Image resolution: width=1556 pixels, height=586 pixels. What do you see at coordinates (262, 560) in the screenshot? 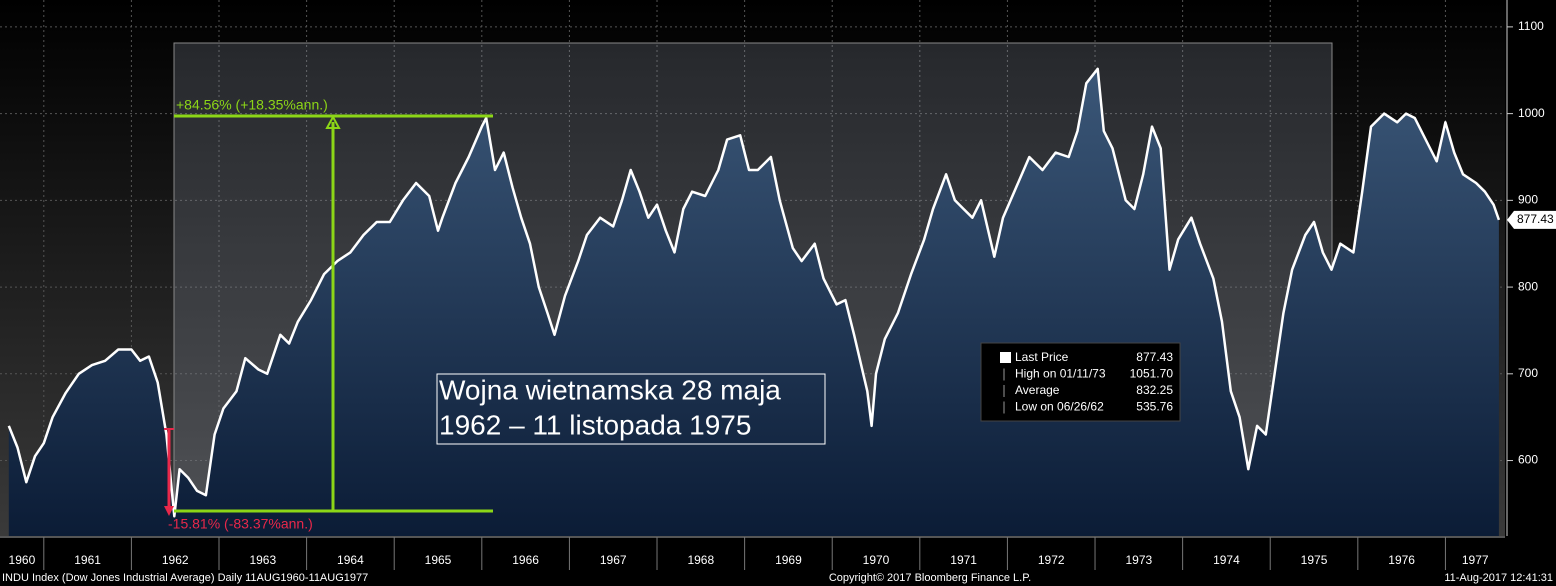
I see `x-tick-label: 1963` at bounding box center [262, 560].